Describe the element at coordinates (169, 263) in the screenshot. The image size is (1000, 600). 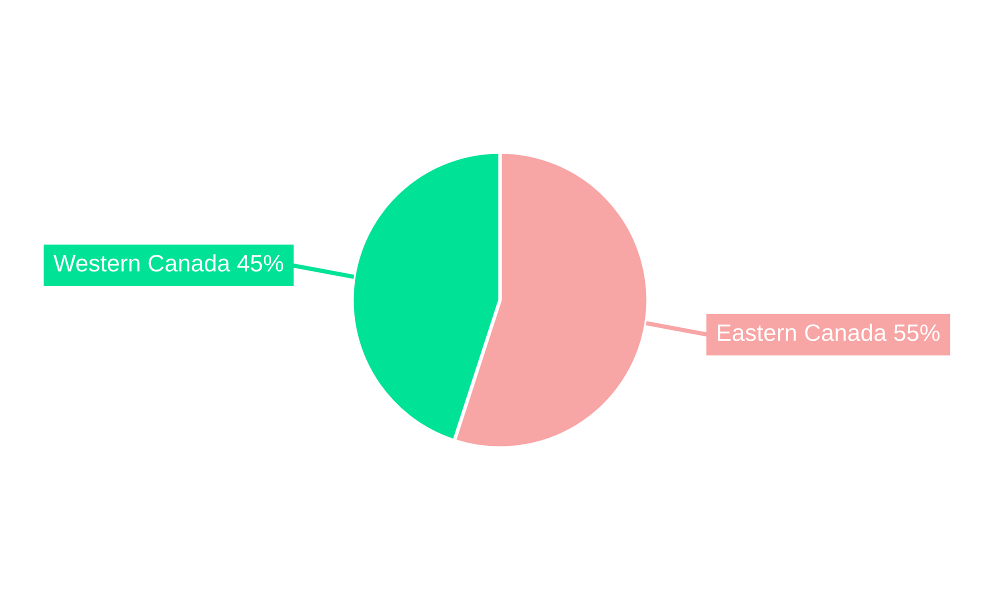
I see `slice-label: Western Canada 45%` at that location.